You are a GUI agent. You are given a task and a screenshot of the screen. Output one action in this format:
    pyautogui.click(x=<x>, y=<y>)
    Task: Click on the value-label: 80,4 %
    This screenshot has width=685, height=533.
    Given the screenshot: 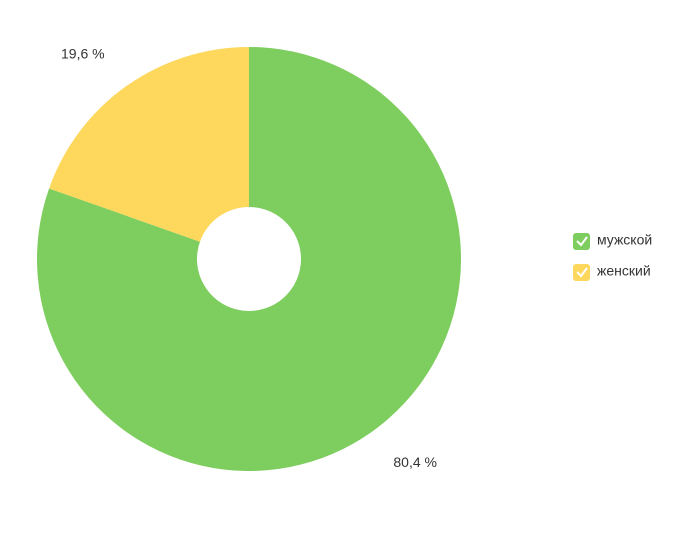 What is the action you would take?
    pyautogui.click(x=415, y=462)
    